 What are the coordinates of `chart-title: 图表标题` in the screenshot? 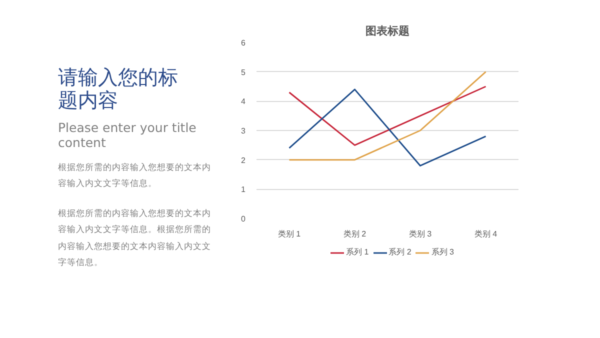 It's located at (388, 31).